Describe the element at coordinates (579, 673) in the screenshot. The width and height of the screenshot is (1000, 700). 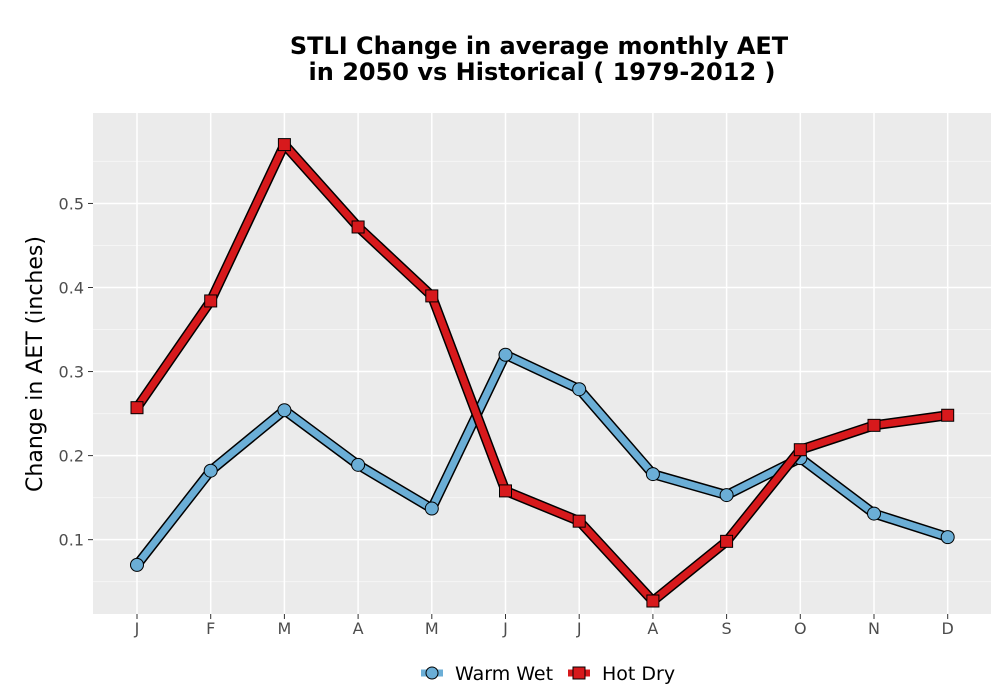
I see `legend-marker-hot-dry` at that location.